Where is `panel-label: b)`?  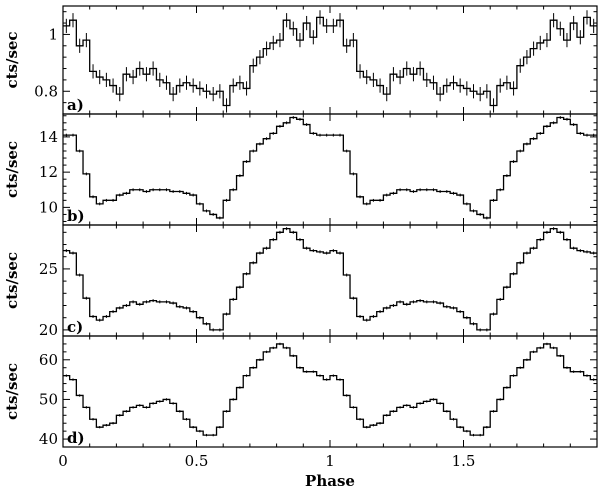 panel-label: b) is located at coordinates (76, 216).